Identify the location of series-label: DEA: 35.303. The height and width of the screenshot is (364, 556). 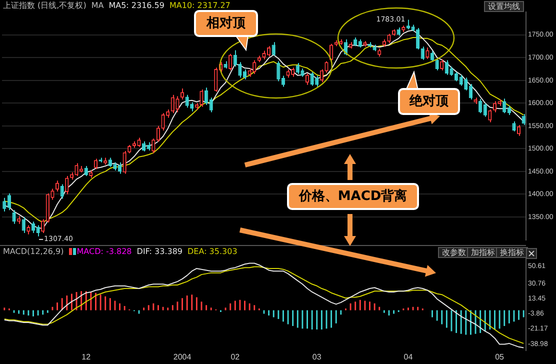
(213, 251).